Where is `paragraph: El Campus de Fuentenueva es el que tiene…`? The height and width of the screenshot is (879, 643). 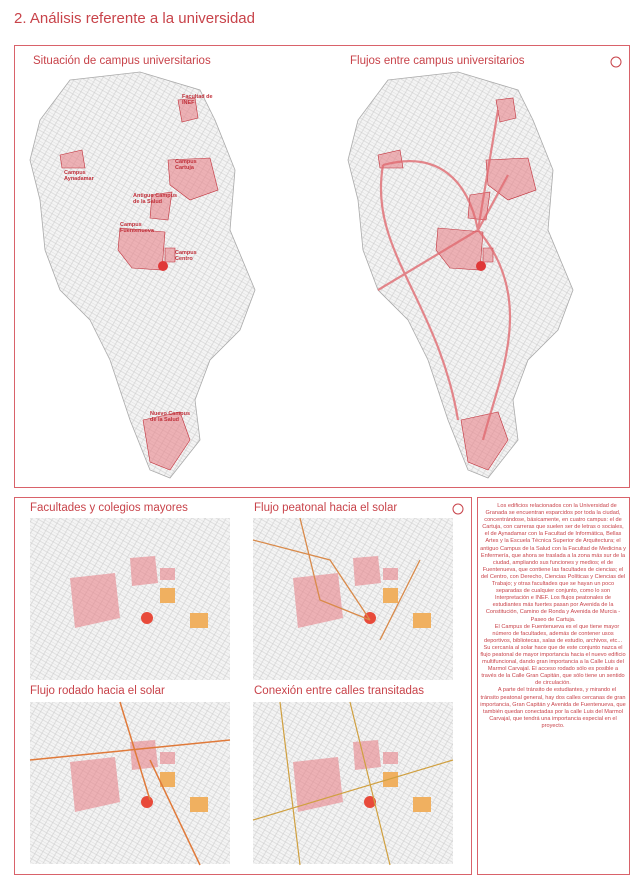 paragraph: El Campus de Fuentenueva es el que tiene… is located at coordinates (553, 655).